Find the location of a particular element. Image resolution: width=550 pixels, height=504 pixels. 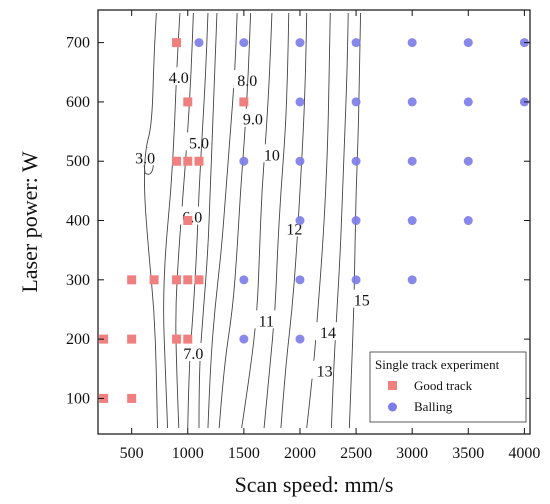

x-tick-label: 2000 is located at coordinates (300, 453).